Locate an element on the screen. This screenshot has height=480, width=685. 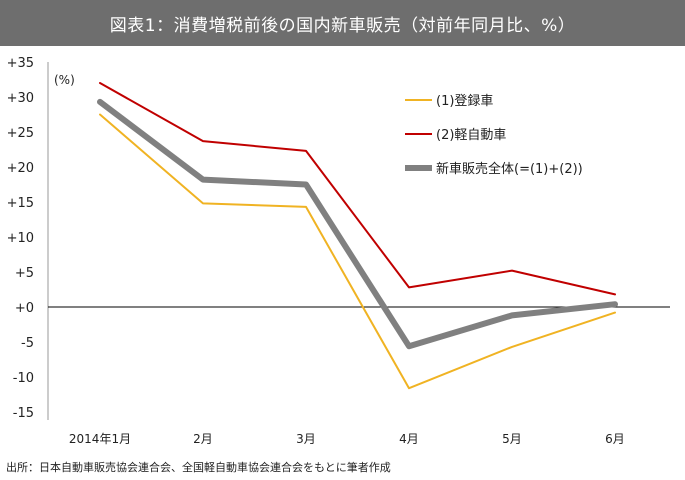
y-tick-label: +20 is located at coordinates (20, 168).